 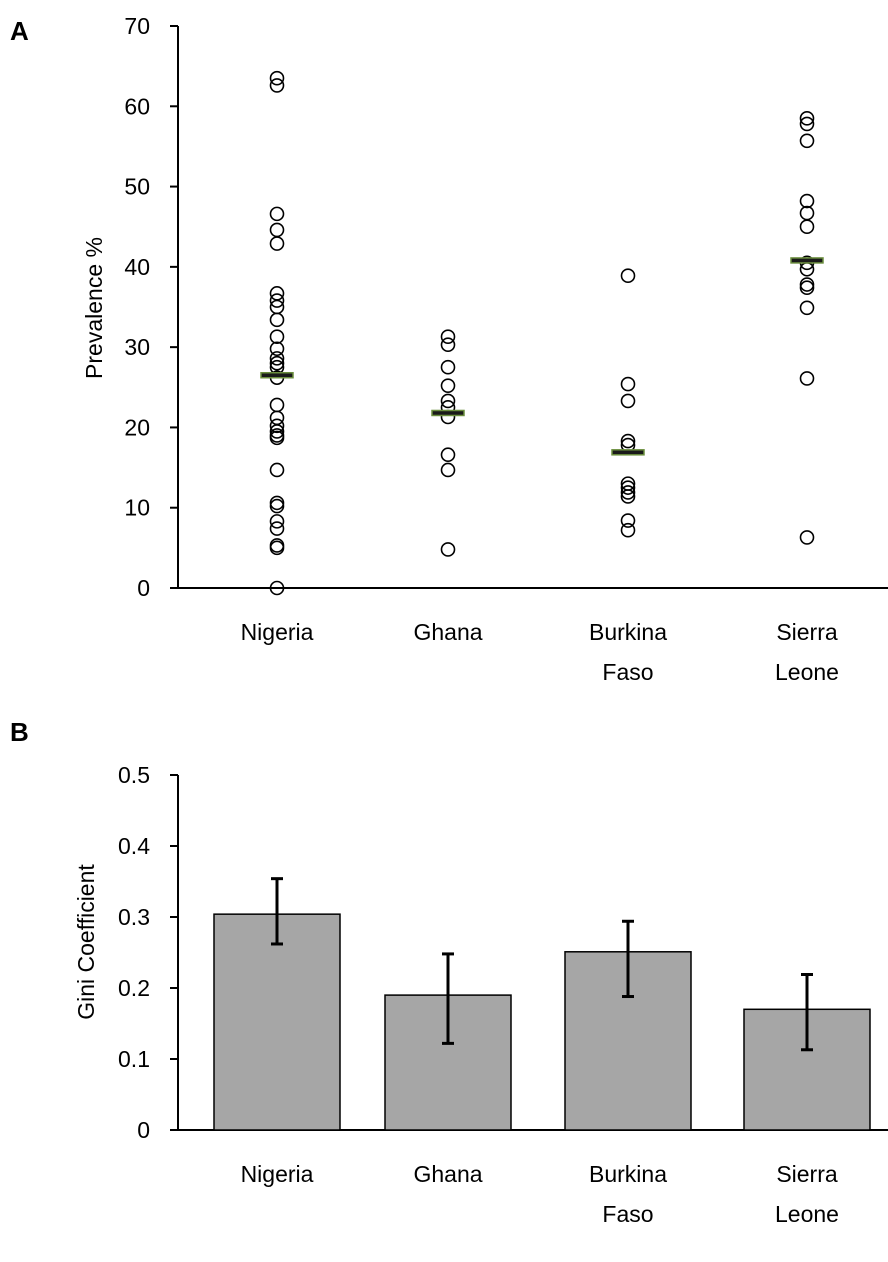 What do you see at coordinates (542, 964) in the screenshot?
I see `panel-b-error-bars` at bounding box center [542, 964].